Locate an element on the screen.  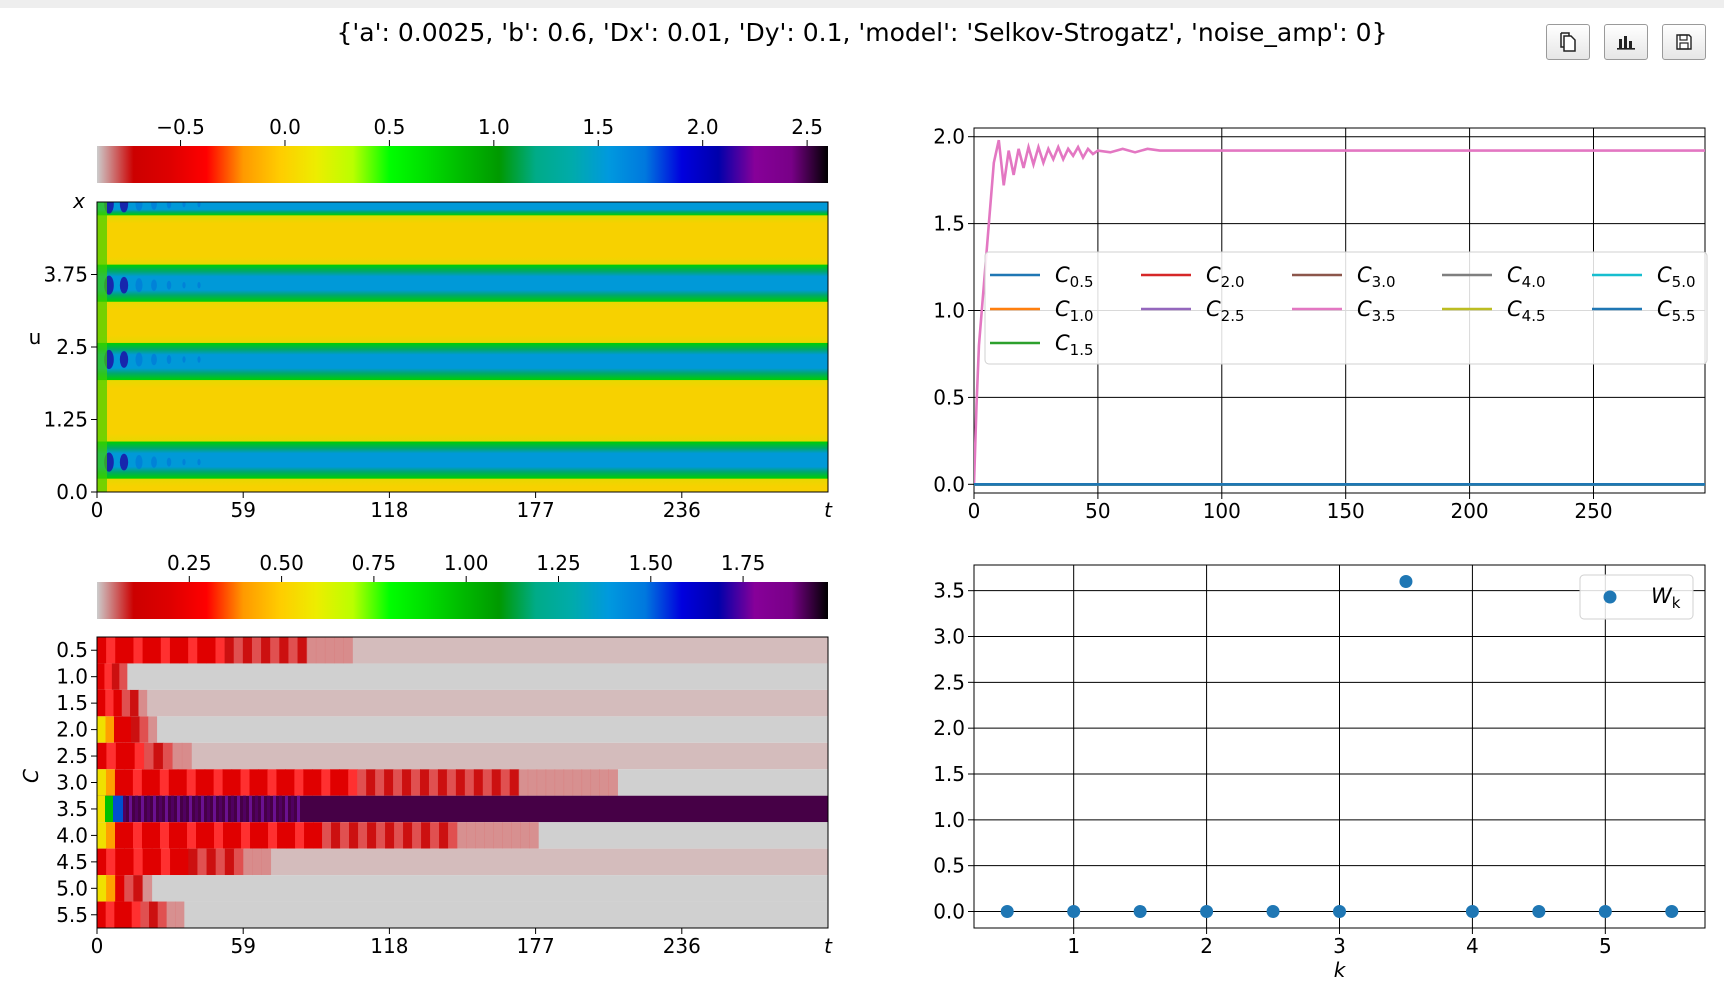
copy-button is located at coordinates (1568, 42).